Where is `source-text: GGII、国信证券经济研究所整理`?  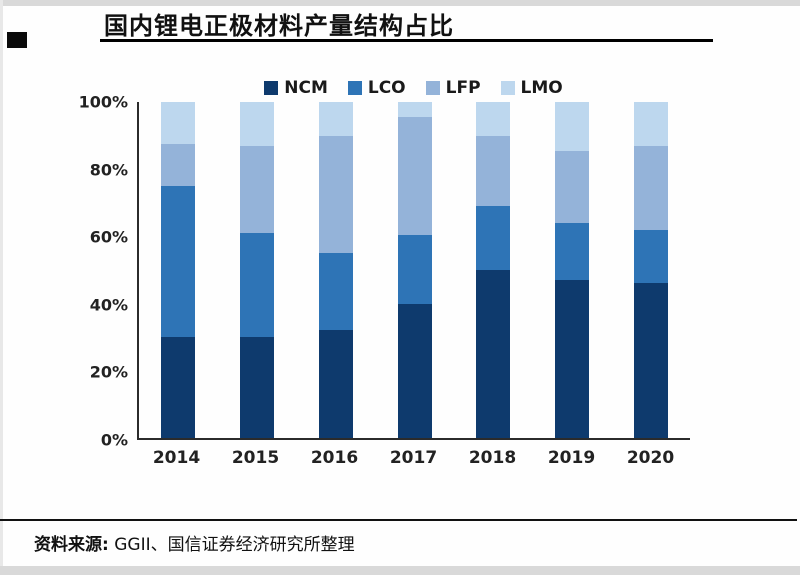 source-text: GGII、国信证券经济研究所整理 is located at coordinates (231, 545).